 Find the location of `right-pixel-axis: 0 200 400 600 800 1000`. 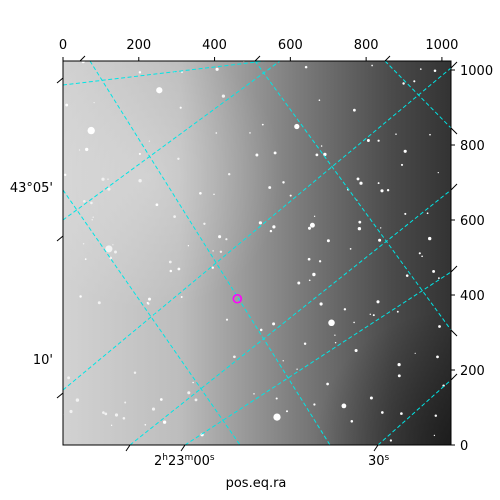

right-pixel-axis: 0 200 400 600 800 1000 is located at coordinates (472, 259).